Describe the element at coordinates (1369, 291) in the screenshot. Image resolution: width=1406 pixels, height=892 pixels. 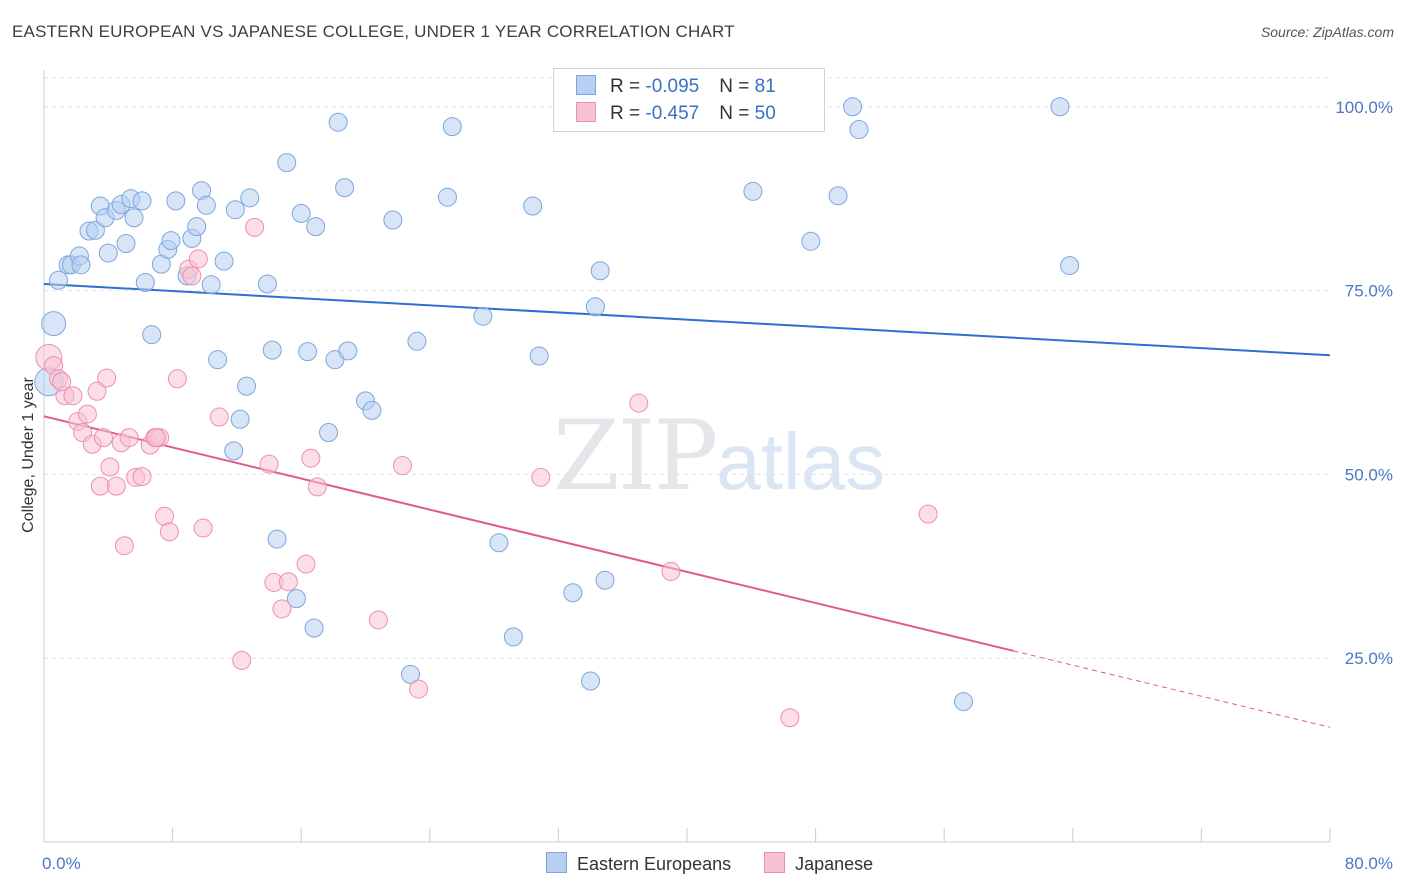
I see `y-tick-label: 75.0%` at that location.